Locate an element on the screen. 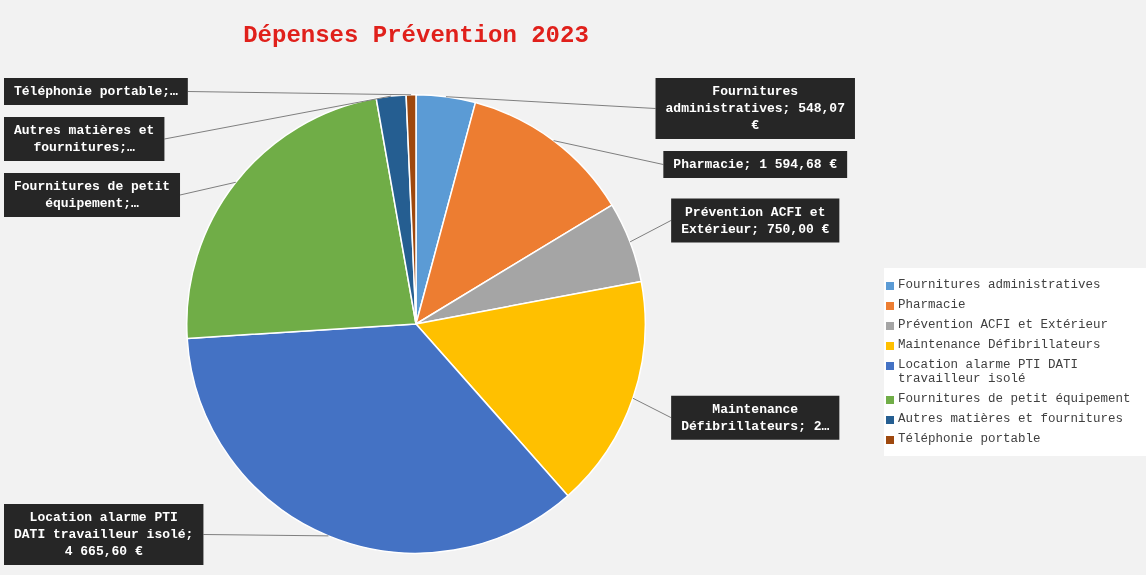 Image resolution: width=1146 pixels, height=575 pixels. data-label: Location alarme PTI DATI travailleur isolé; 4 665,60 € is located at coordinates (104, 535).